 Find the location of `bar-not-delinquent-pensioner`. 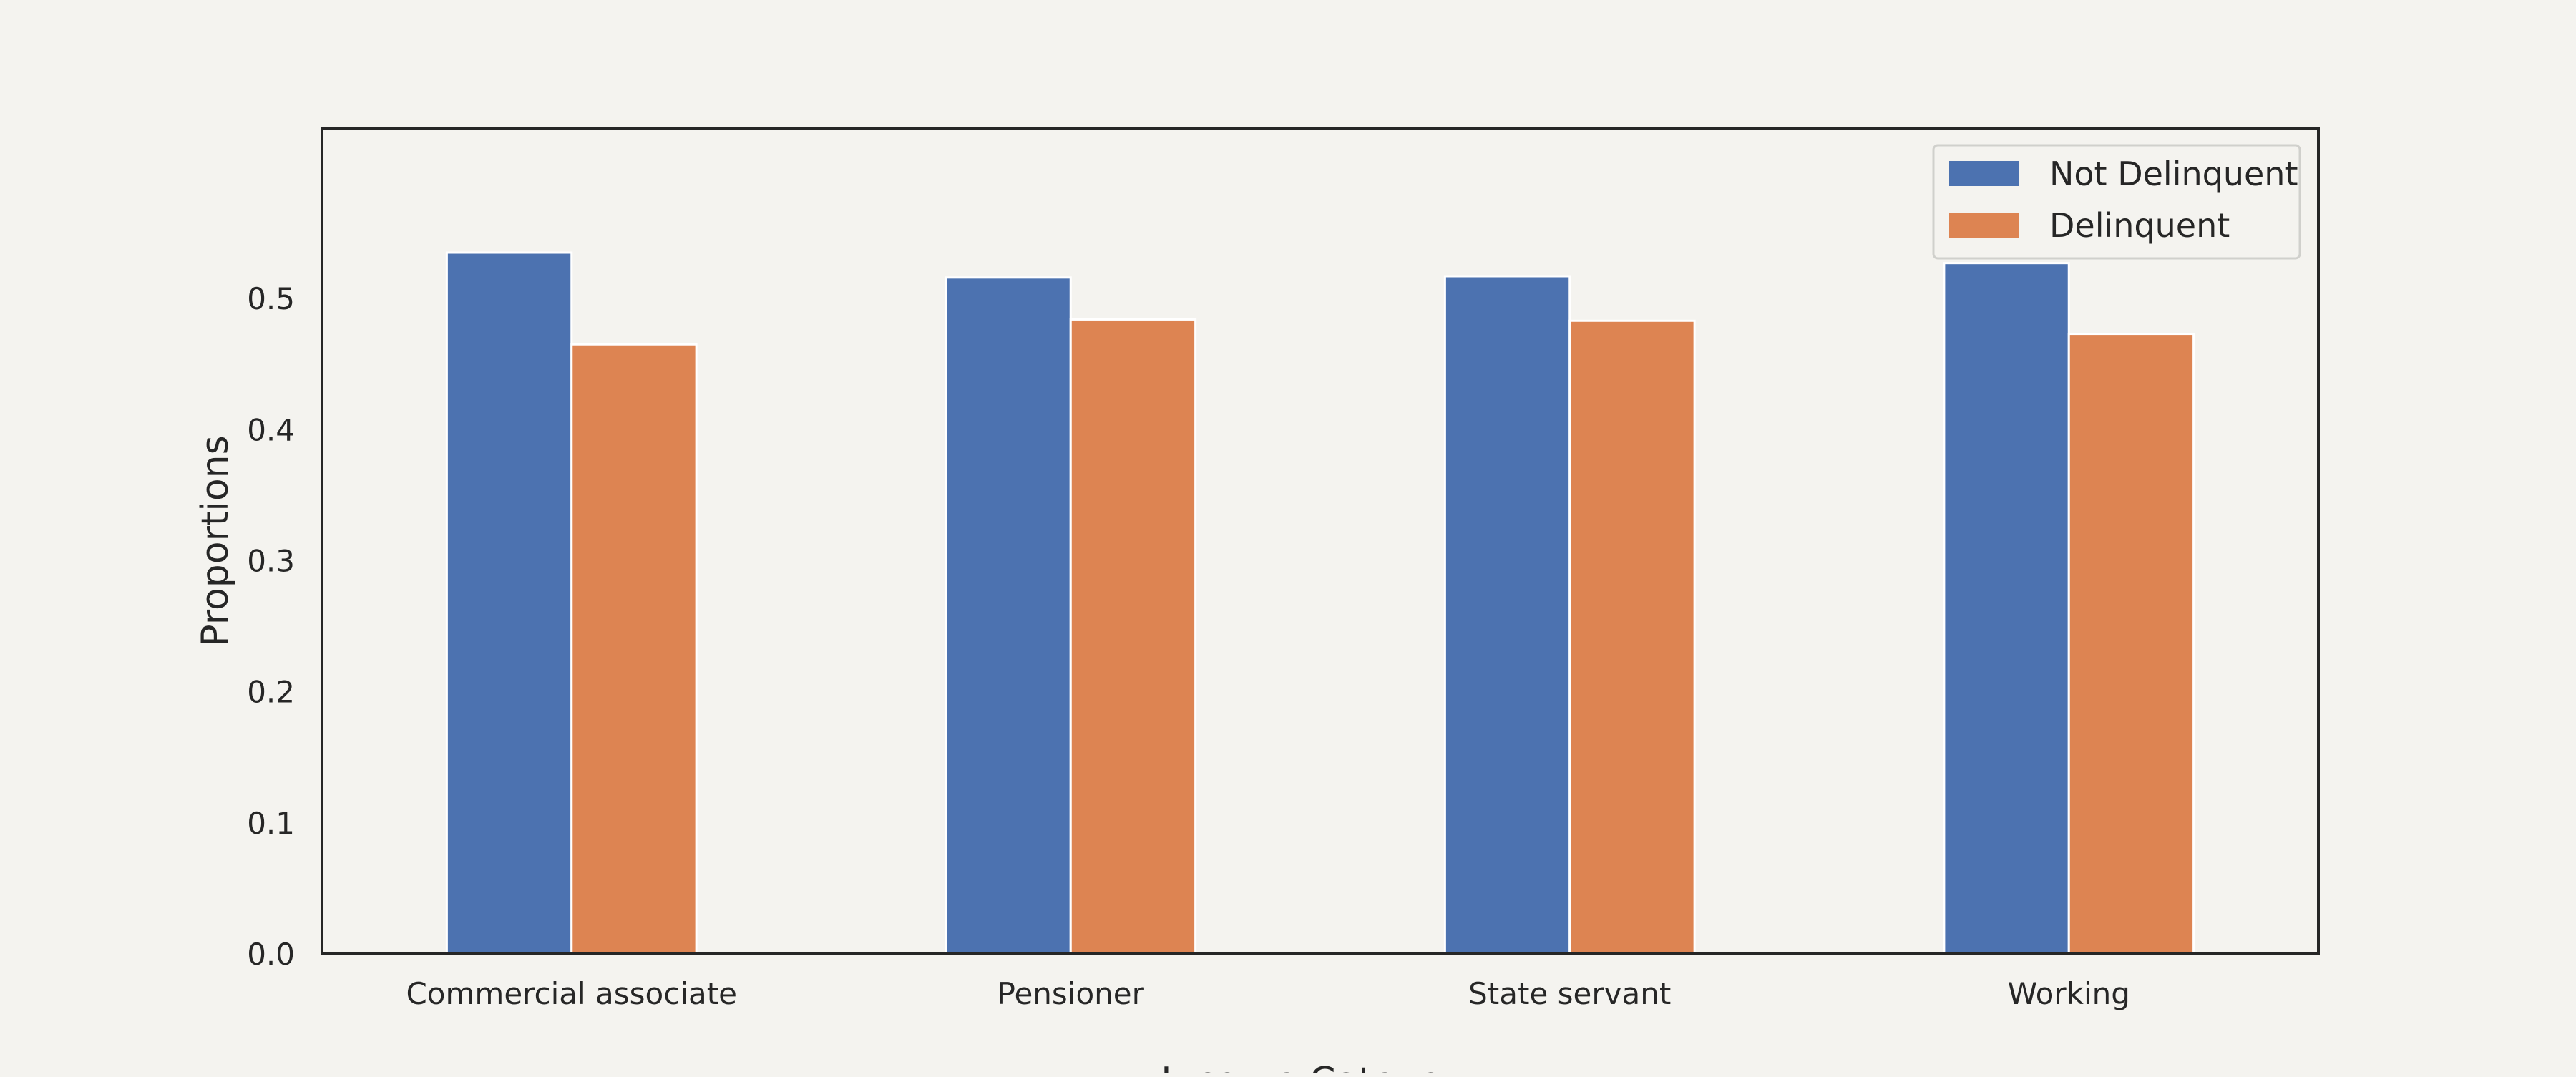

bar-not-delinquent-pensioner is located at coordinates (1008, 615).